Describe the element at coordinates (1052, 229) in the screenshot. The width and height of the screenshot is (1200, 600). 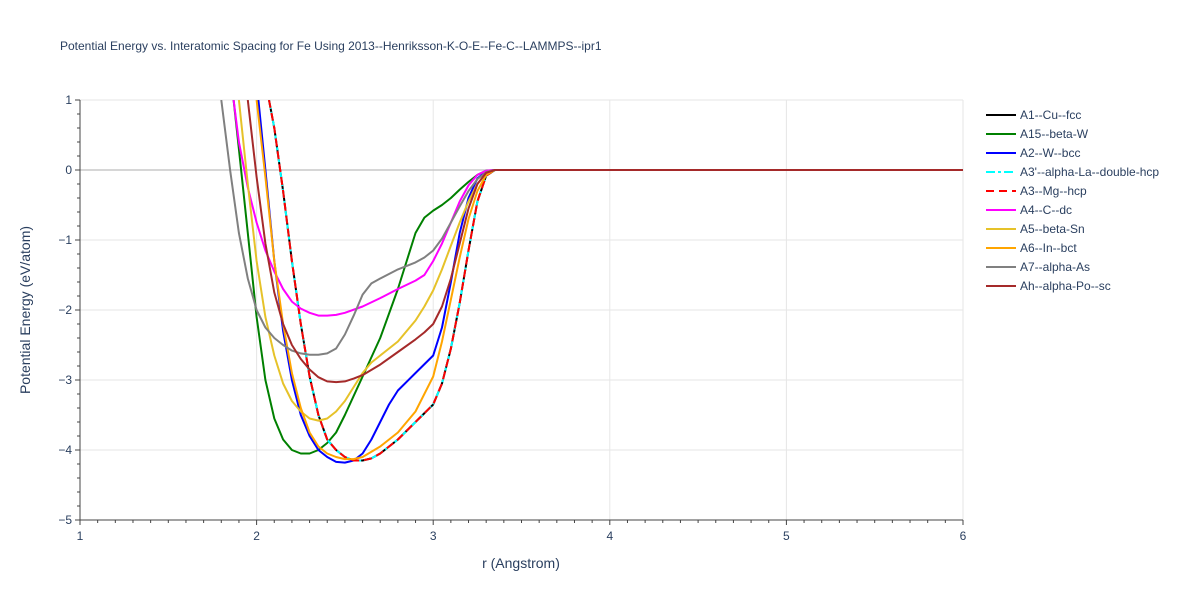
I see `legend-label: A5--beta-Sn` at that location.